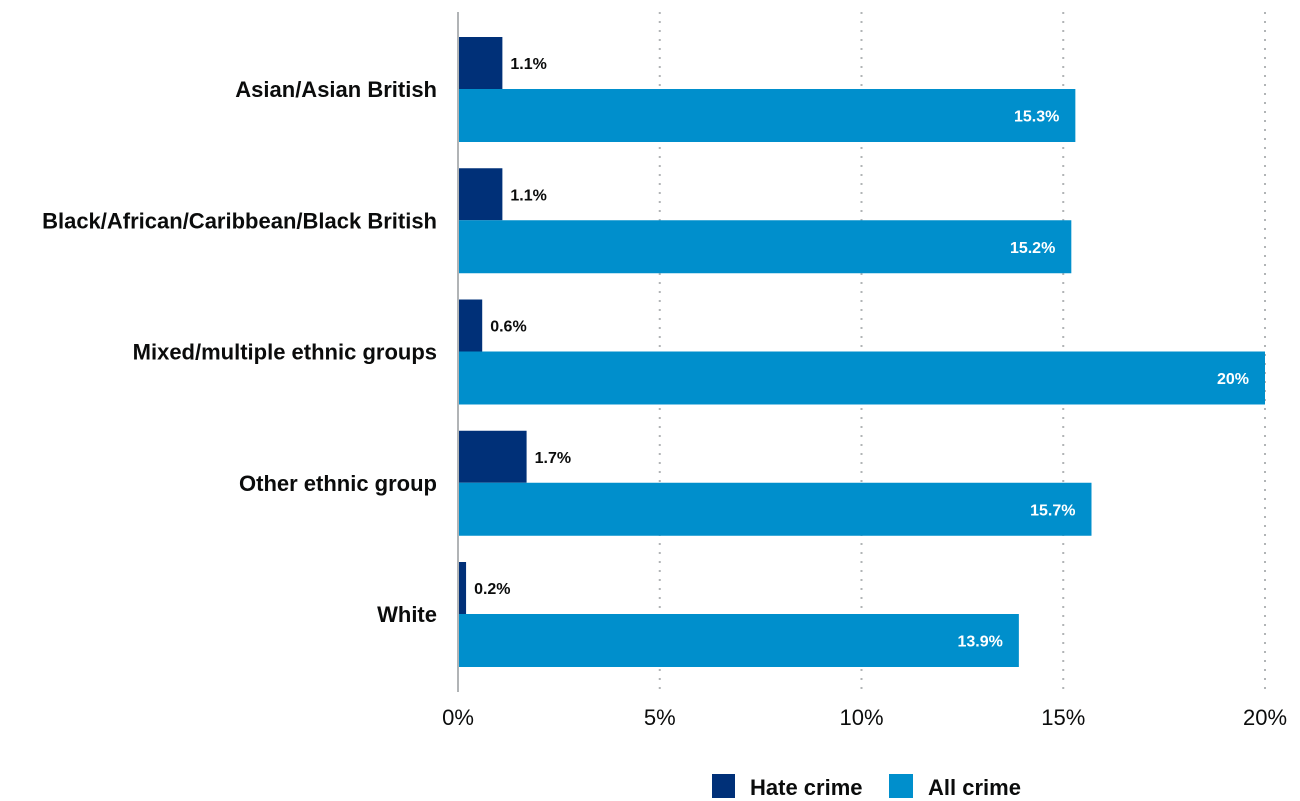 The height and width of the screenshot is (801, 1300). What do you see at coordinates (338, 483) in the screenshot?
I see `category-label: Other ethnic group` at bounding box center [338, 483].